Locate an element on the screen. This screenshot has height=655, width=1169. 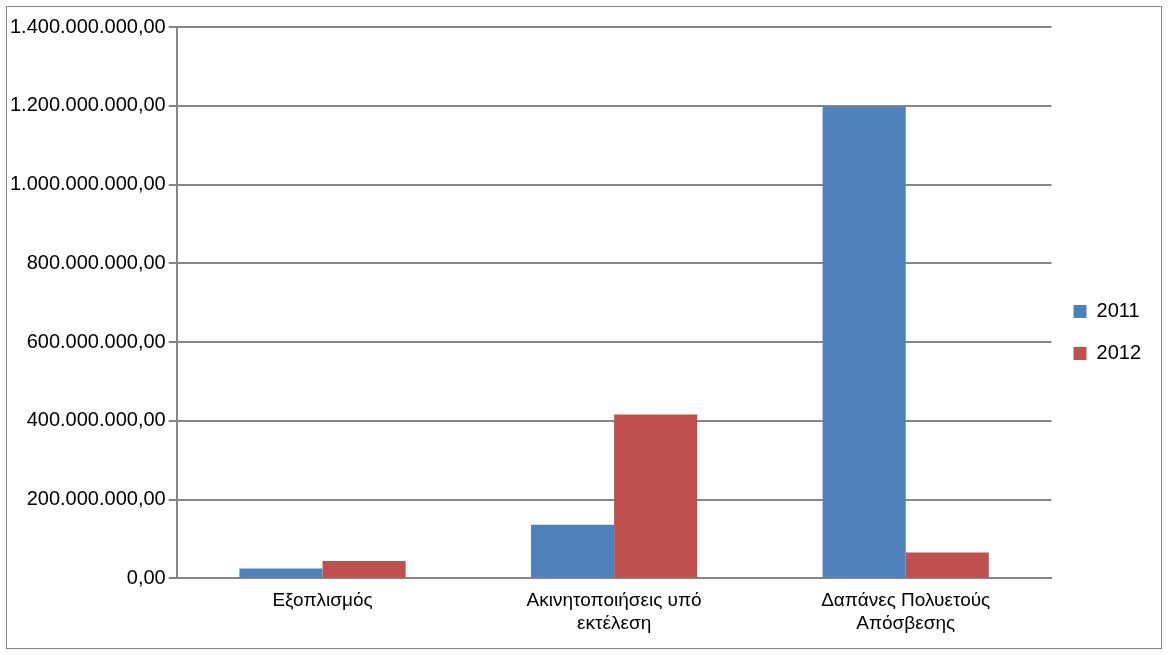
y-tick-label: 200.000.000,00 is located at coordinates (96, 498).